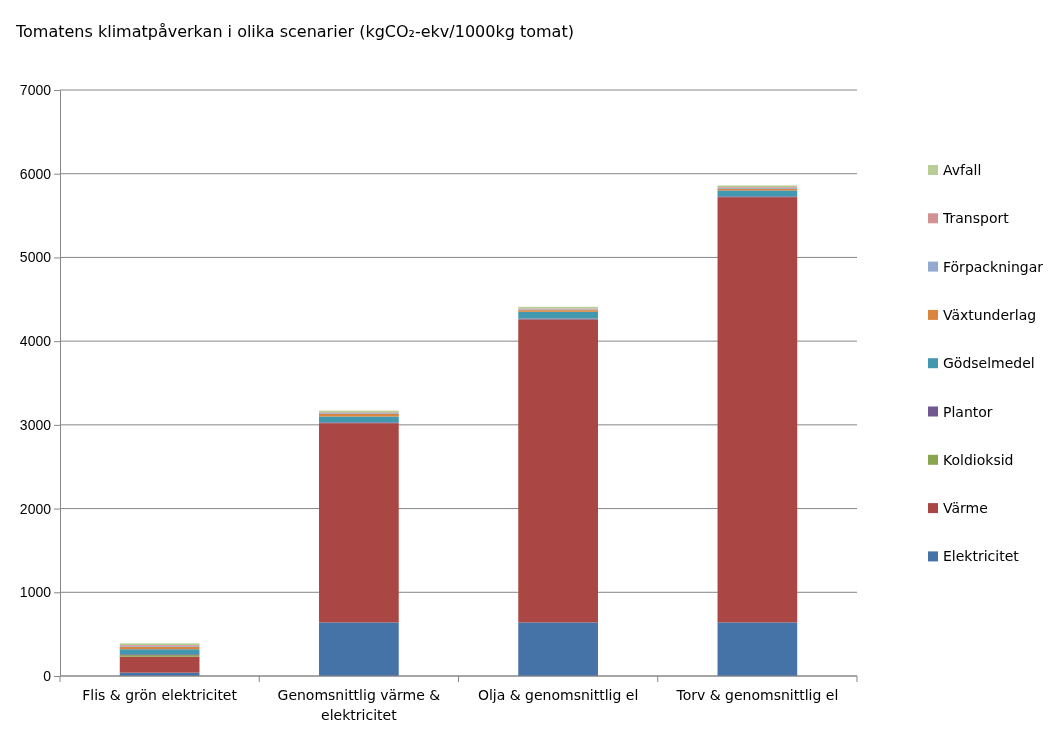  What do you see at coordinates (359, 705) in the screenshot?
I see `x-tick-label: Genomsnittlig värme & elektricitet` at bounding box center [359, 705].